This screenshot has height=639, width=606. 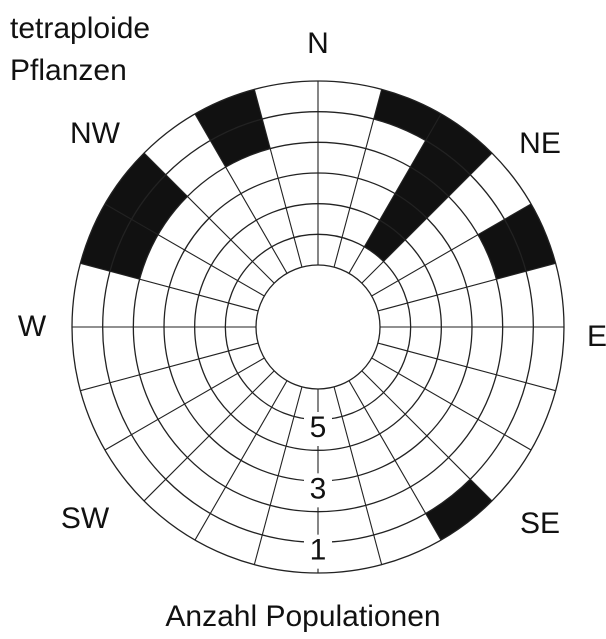 I want to click on direction-label: W, so click(x=32, y=326).